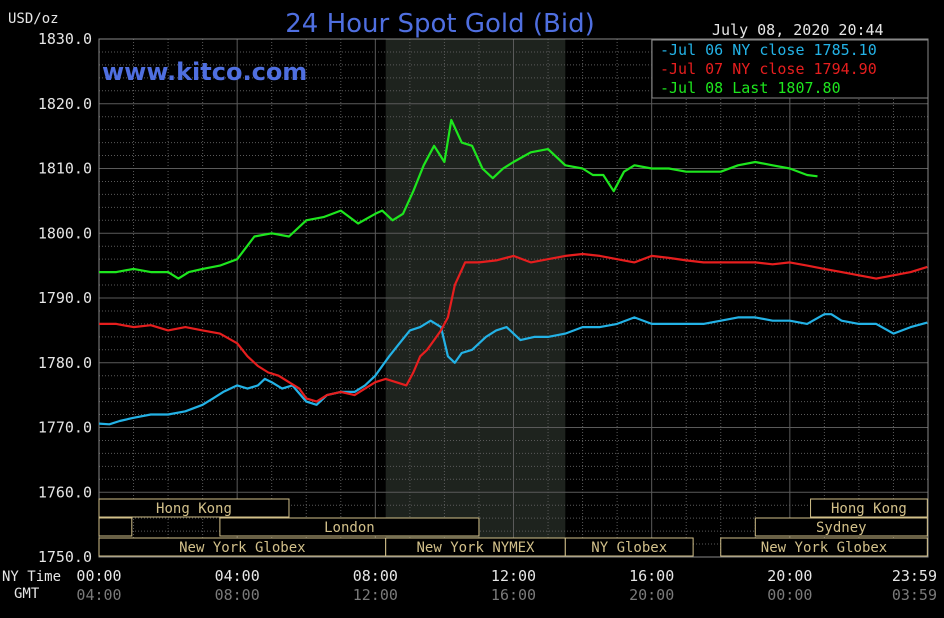 This screenshot has width=944, height=618. What do you see at coordinates (475, 548) in the screenshot?
I see `session-label: New York NYMEX` at bounding box center [475, 548].